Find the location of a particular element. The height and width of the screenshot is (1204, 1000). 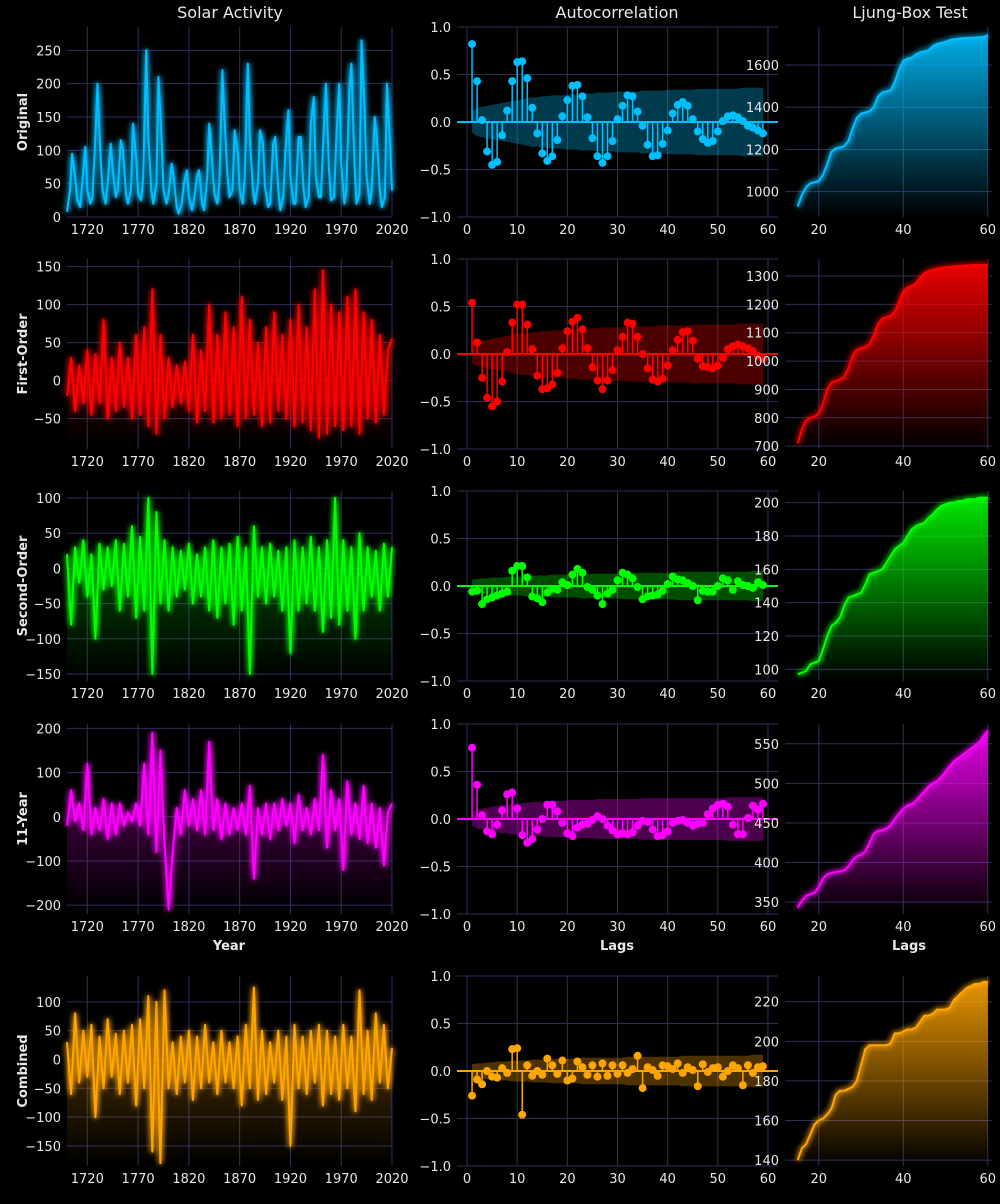

y-tick-label: 160 is located at coordinates (766, 1121).